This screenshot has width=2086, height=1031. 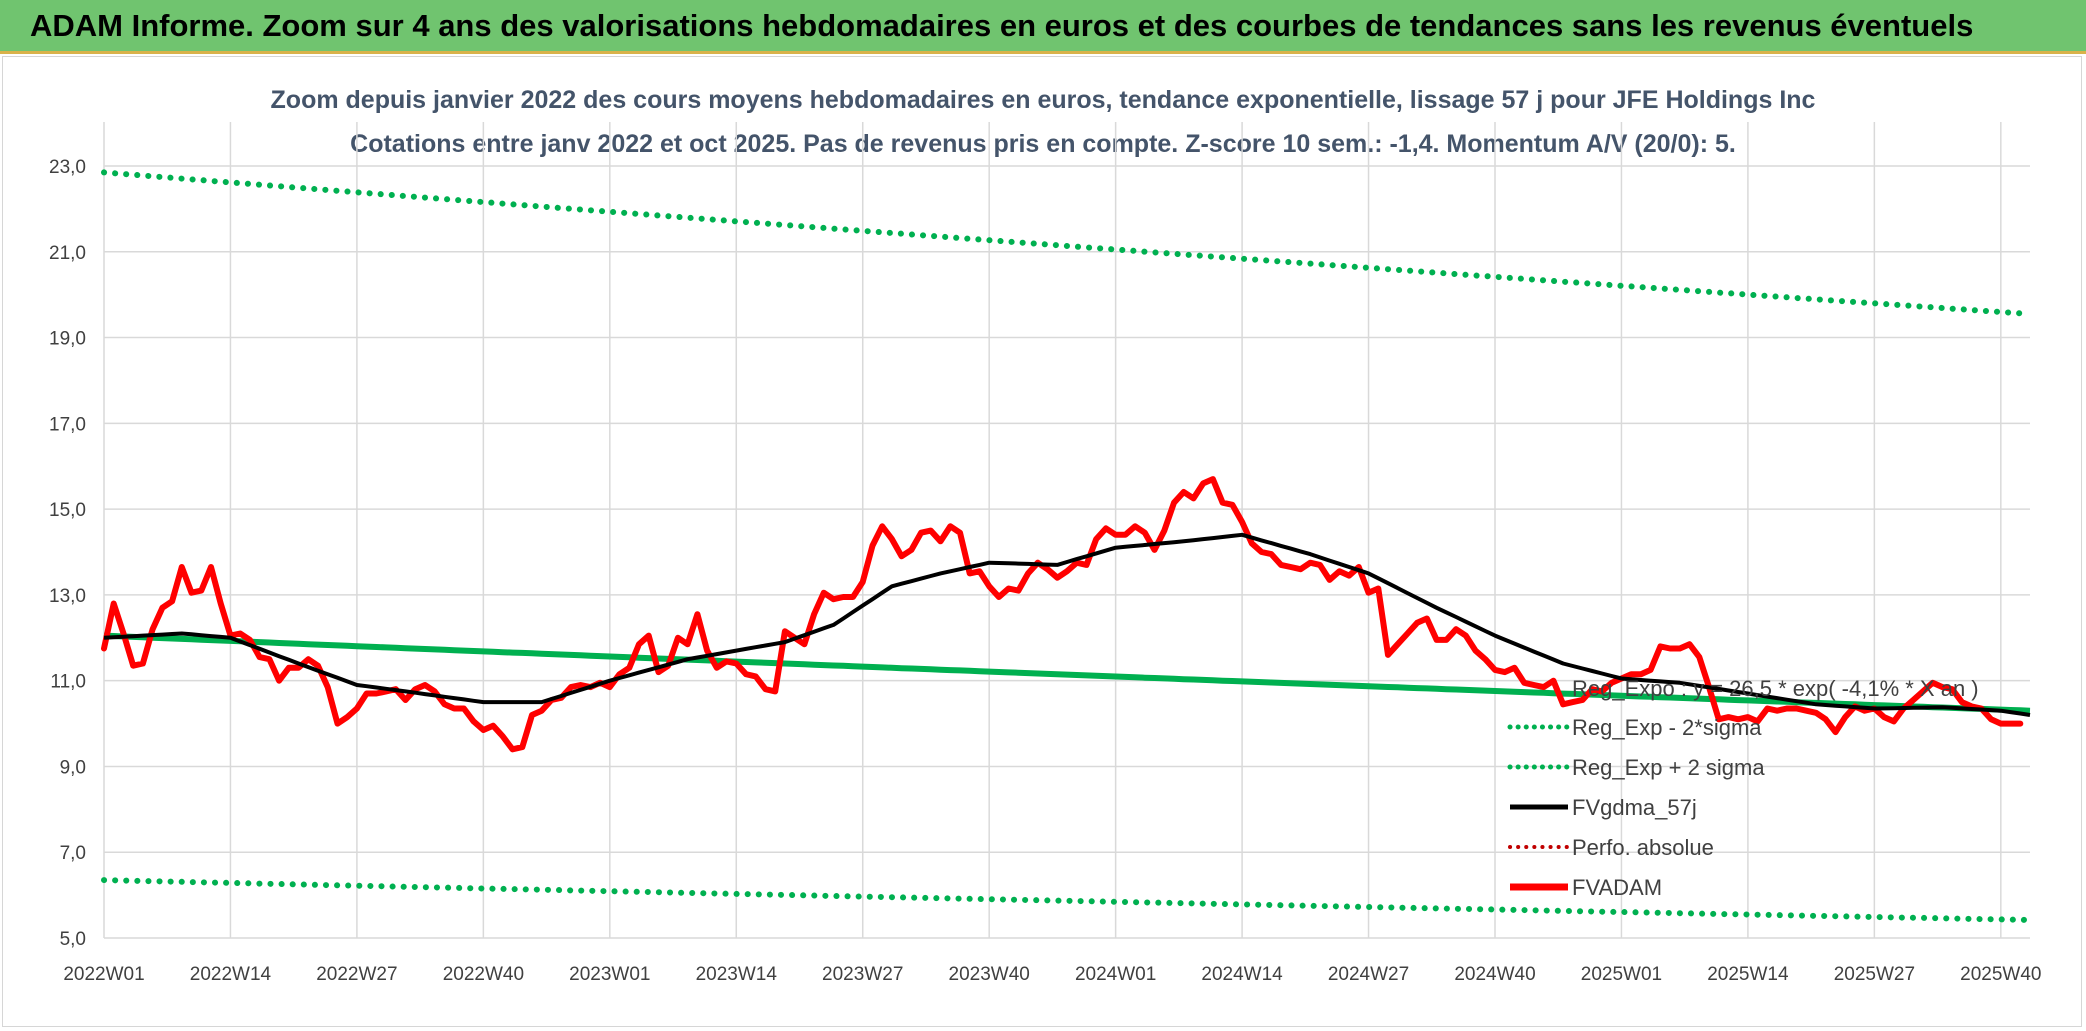 What do you see at coordinates (1368, 974) in the screenshot?
I see `x-tick-label: 2024W27` at bounding box center [1368, 974].